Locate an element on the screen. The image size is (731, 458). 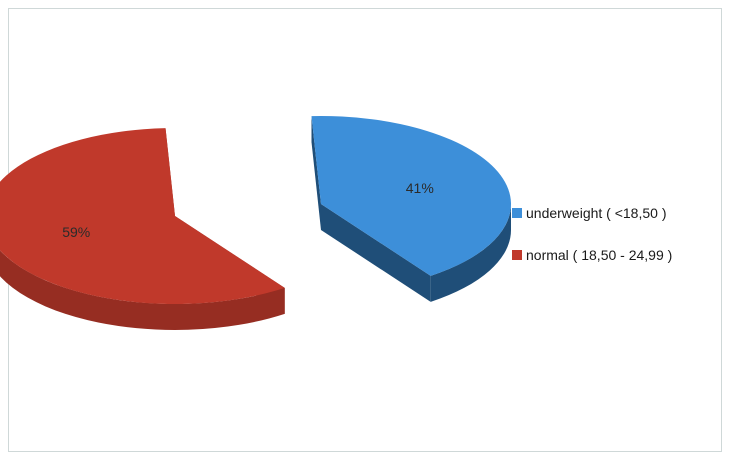
data-label-normal: 59% is located at coordinates (76, 232).